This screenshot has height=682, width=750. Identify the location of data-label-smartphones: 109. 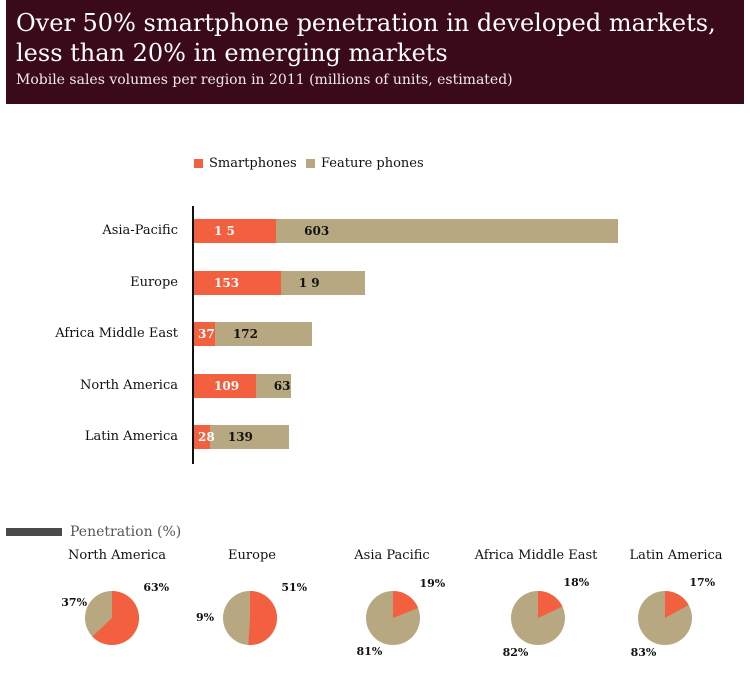
(227, 385).